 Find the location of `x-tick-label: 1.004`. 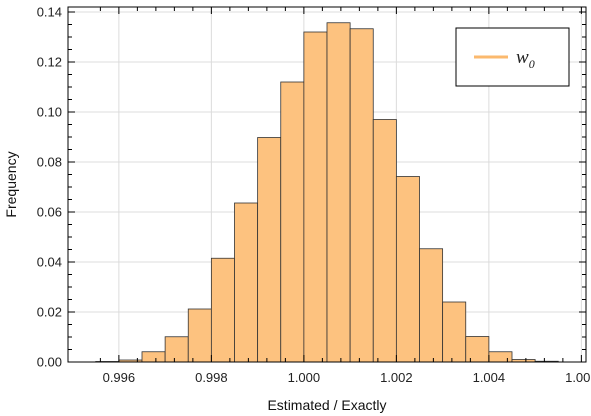

x-tick-label: 1.004 is located at coordinates (489, 377).